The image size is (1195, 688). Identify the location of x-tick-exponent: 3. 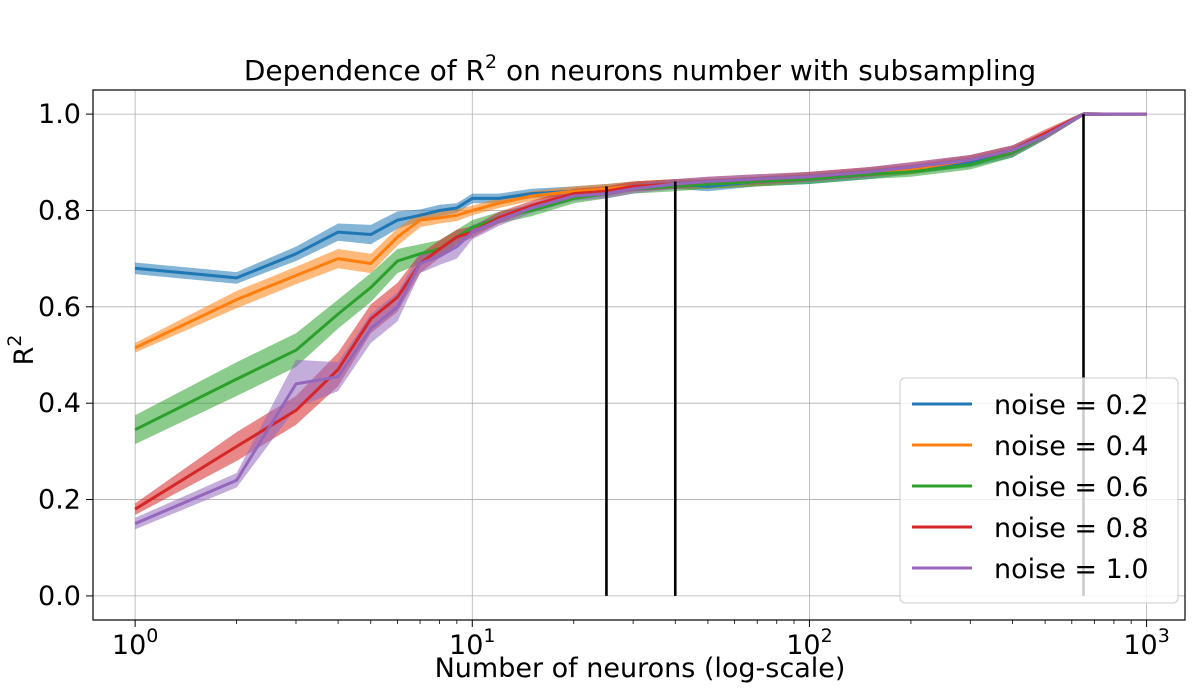
(1164, 636).